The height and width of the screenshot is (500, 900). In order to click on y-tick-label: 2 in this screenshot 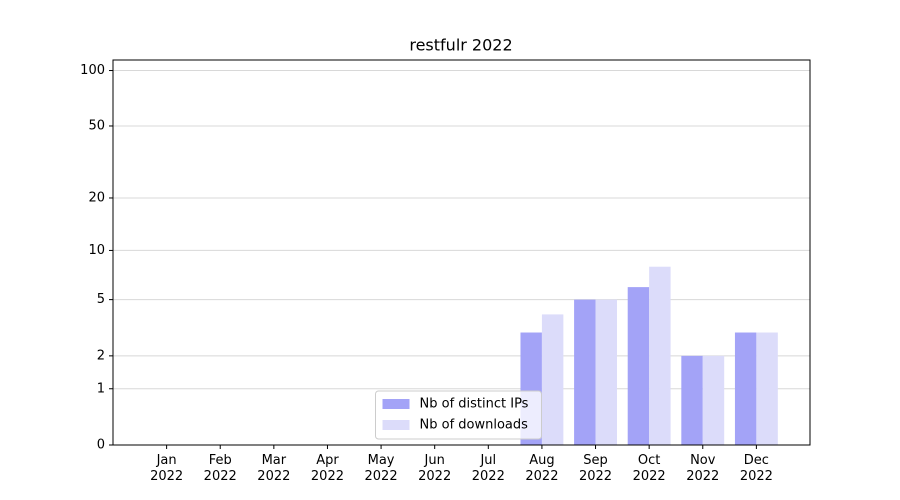, I will do `click(101, 355)`.